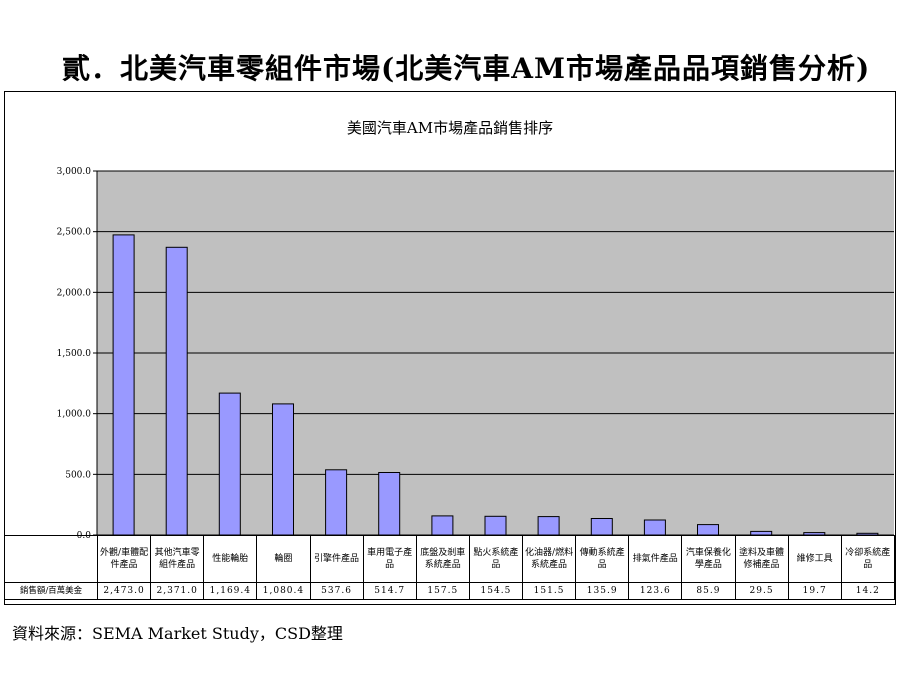  What do you see at coordinates (336, 591) in the screenshot?
I see `value-label: 537.6` at bounding box center [336, 591].